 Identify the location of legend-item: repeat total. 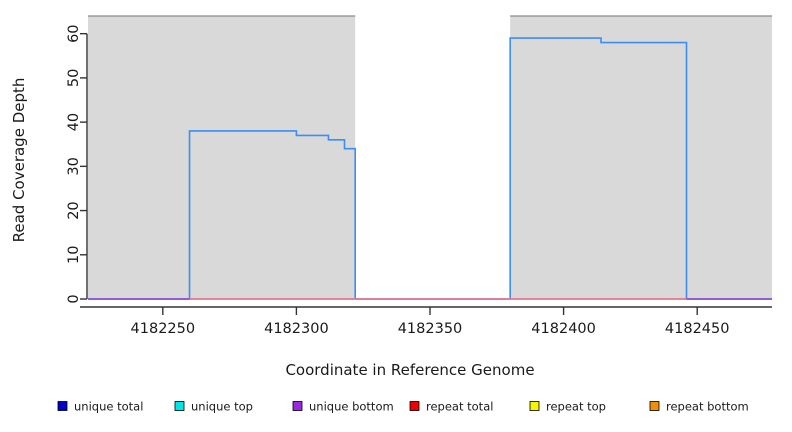
(451, 407).